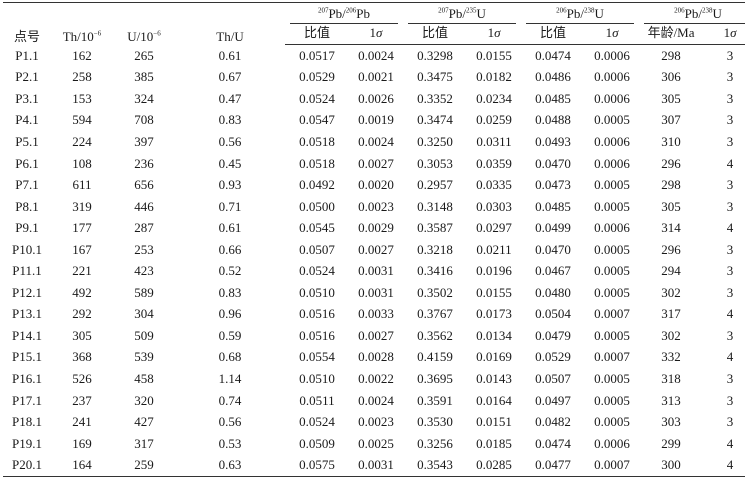 This screenshot has height=483, width=745. I want to click on cell-point: P6.1, so click(27, 163).